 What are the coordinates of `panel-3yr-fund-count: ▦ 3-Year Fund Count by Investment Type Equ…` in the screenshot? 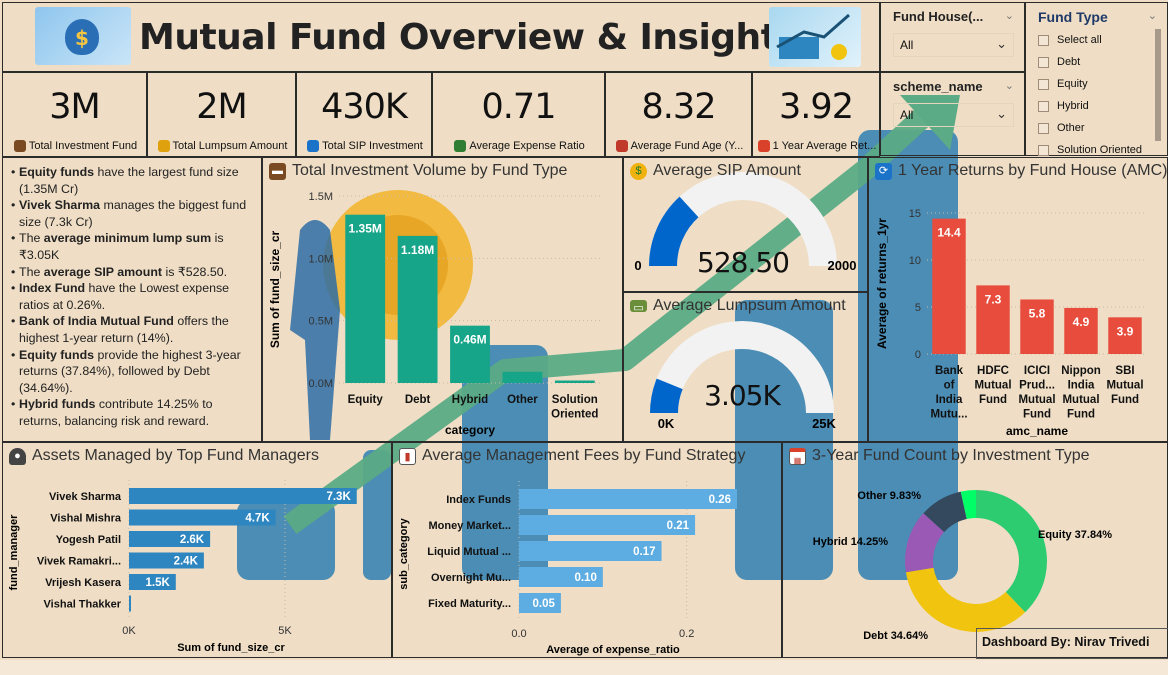 It's located at (975, 550).